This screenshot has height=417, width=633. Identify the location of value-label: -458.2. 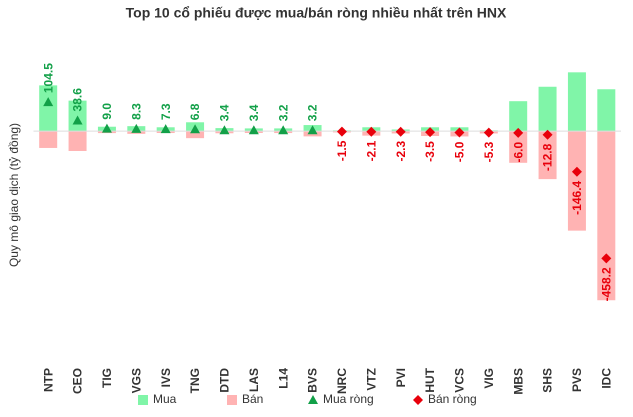
(606, 284).